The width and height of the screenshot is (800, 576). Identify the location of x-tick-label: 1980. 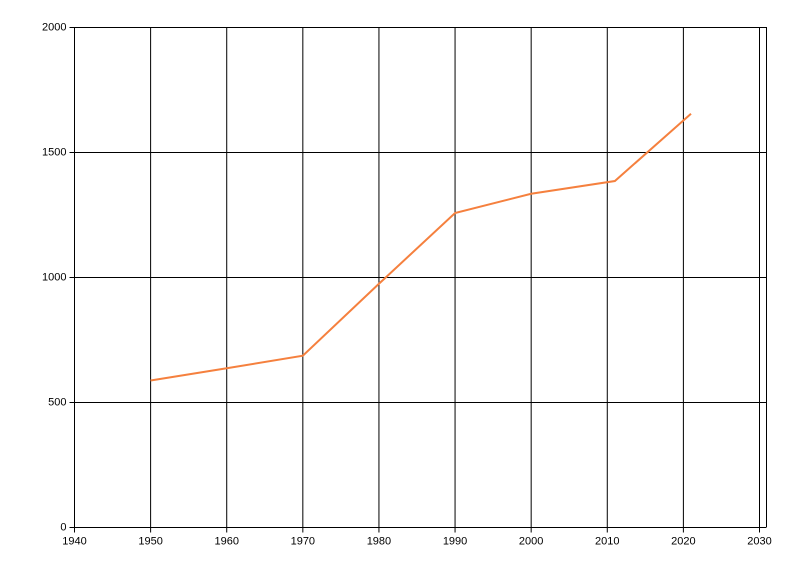
(379, 541).